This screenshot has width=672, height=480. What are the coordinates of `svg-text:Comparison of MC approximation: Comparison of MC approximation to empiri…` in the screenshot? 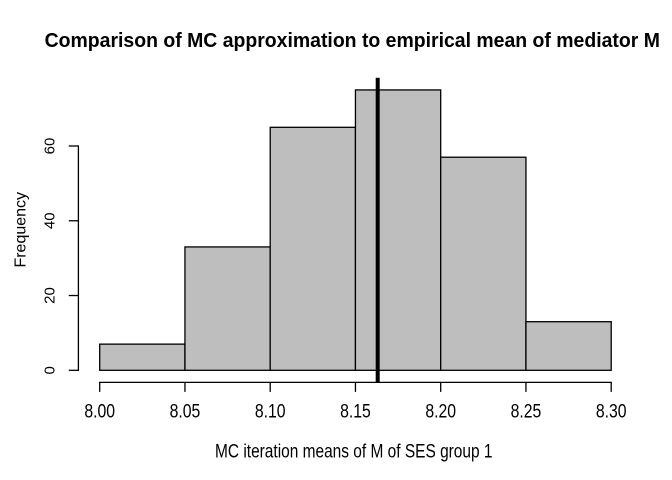 It's located at (352, 41).